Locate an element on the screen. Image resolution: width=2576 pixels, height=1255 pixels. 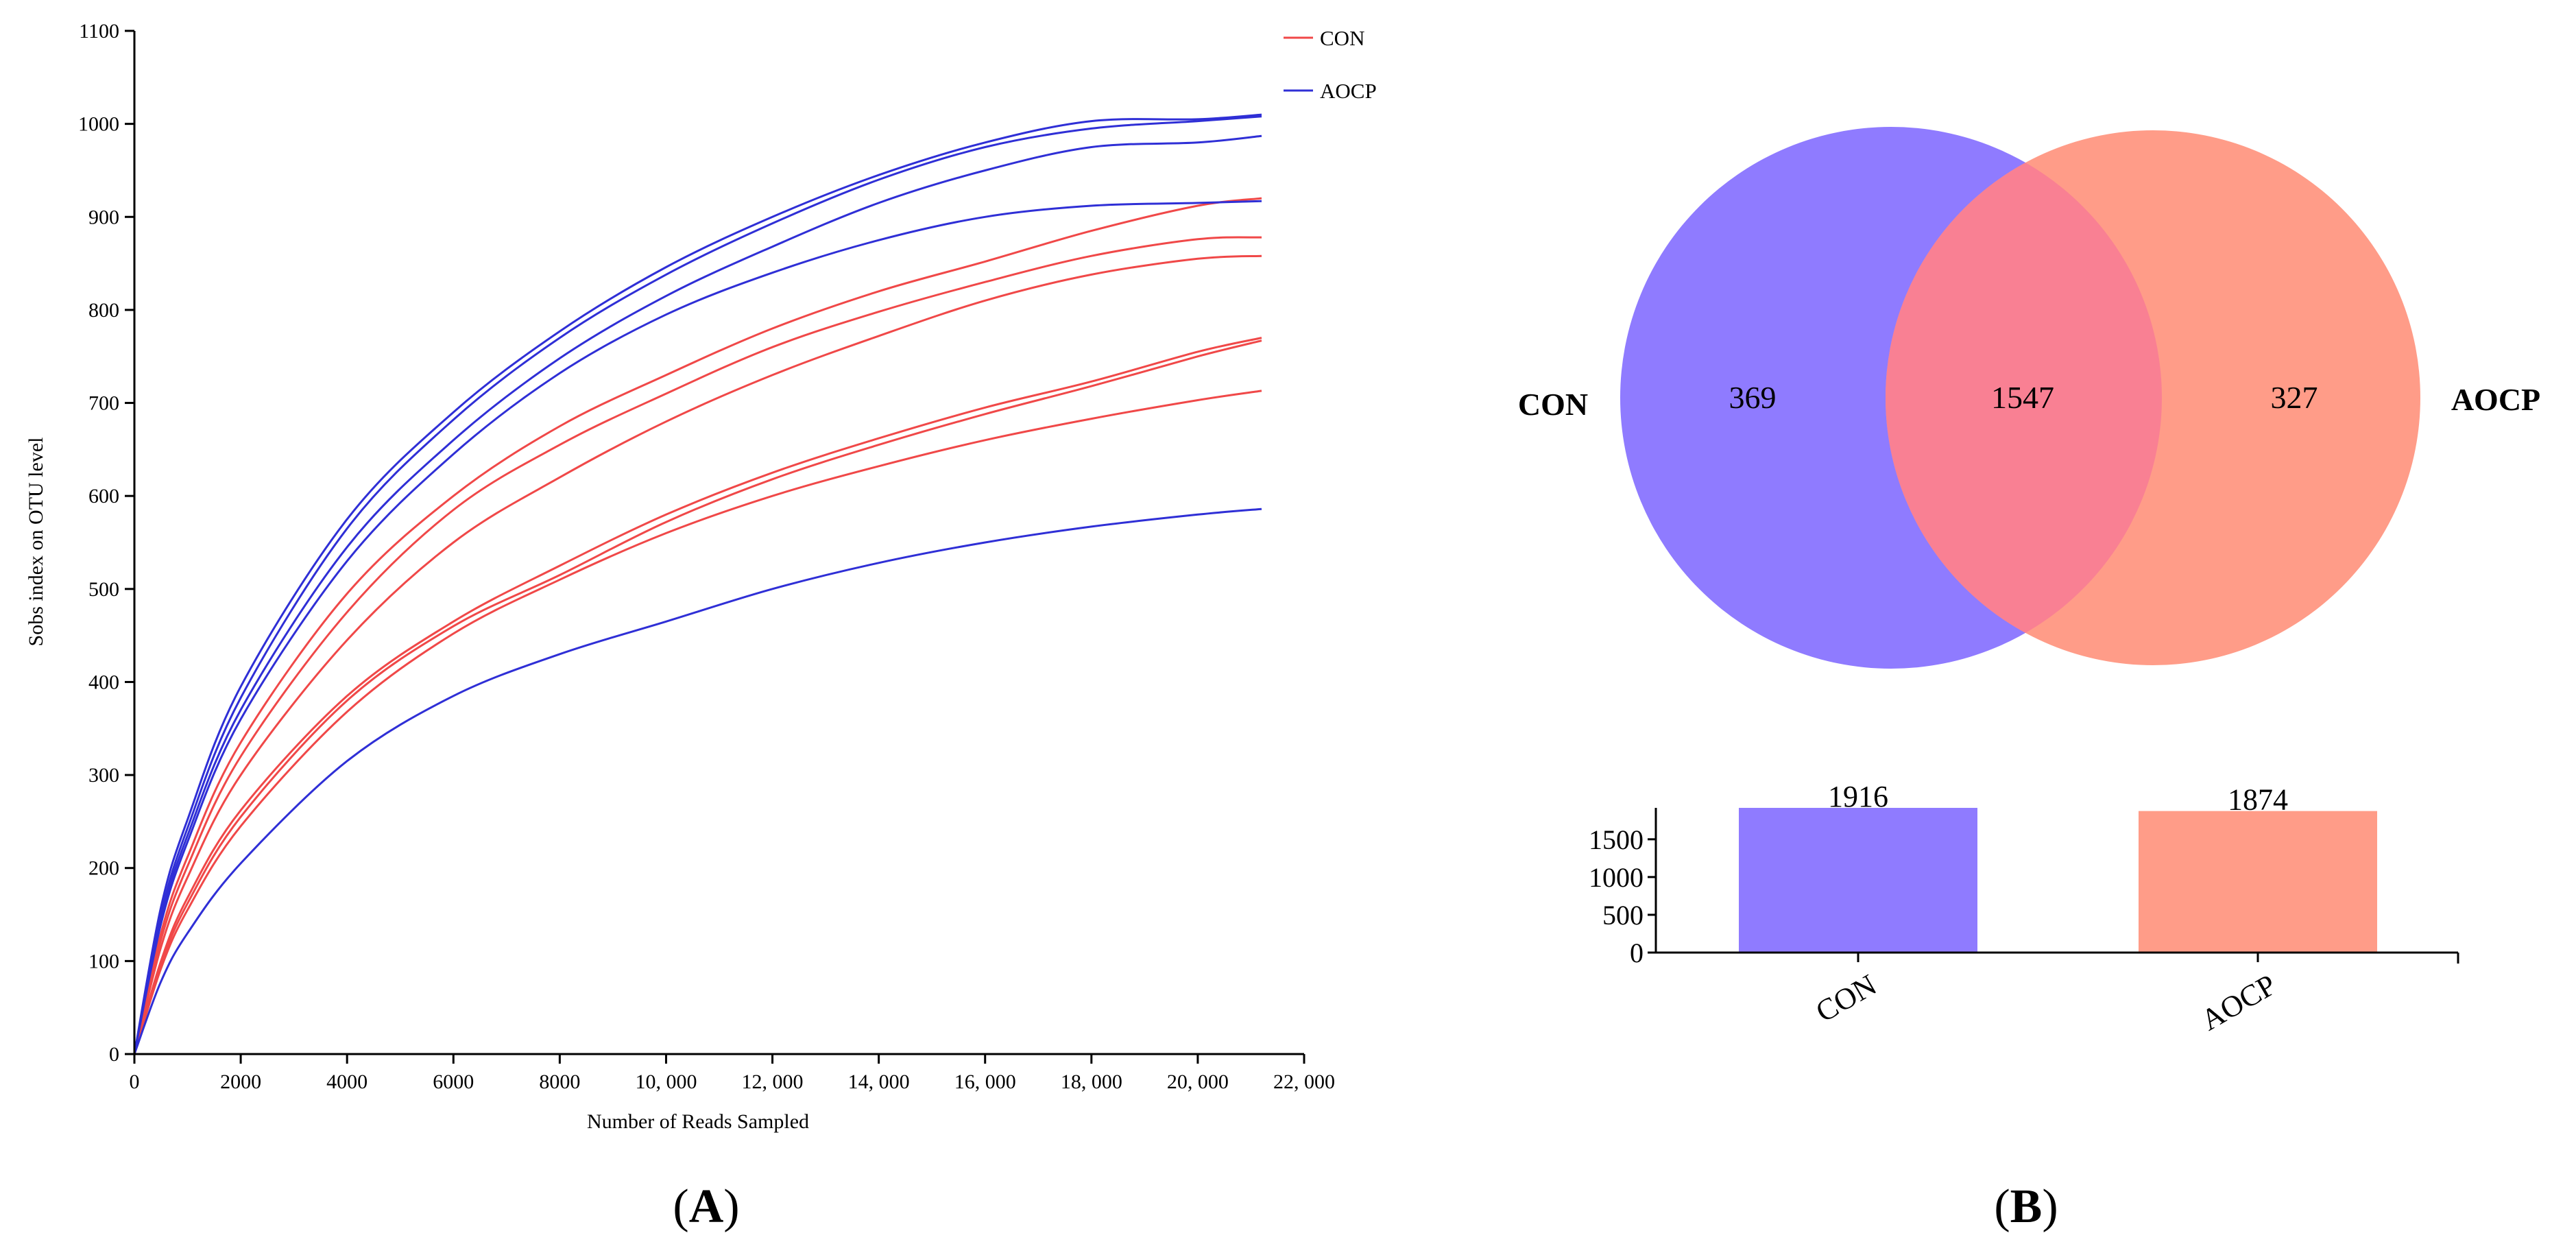
totals-bars-group: 1916 1874 is located at coordinates (2058, 866).